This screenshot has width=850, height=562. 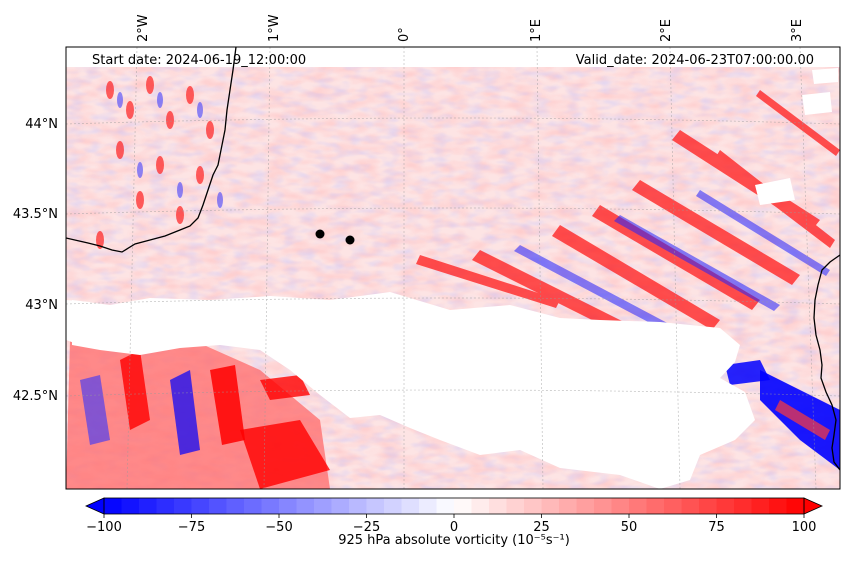 I want to click on start-date-label: Start date: 2024-06-19_12:00:00, so click(x=199, y=60).